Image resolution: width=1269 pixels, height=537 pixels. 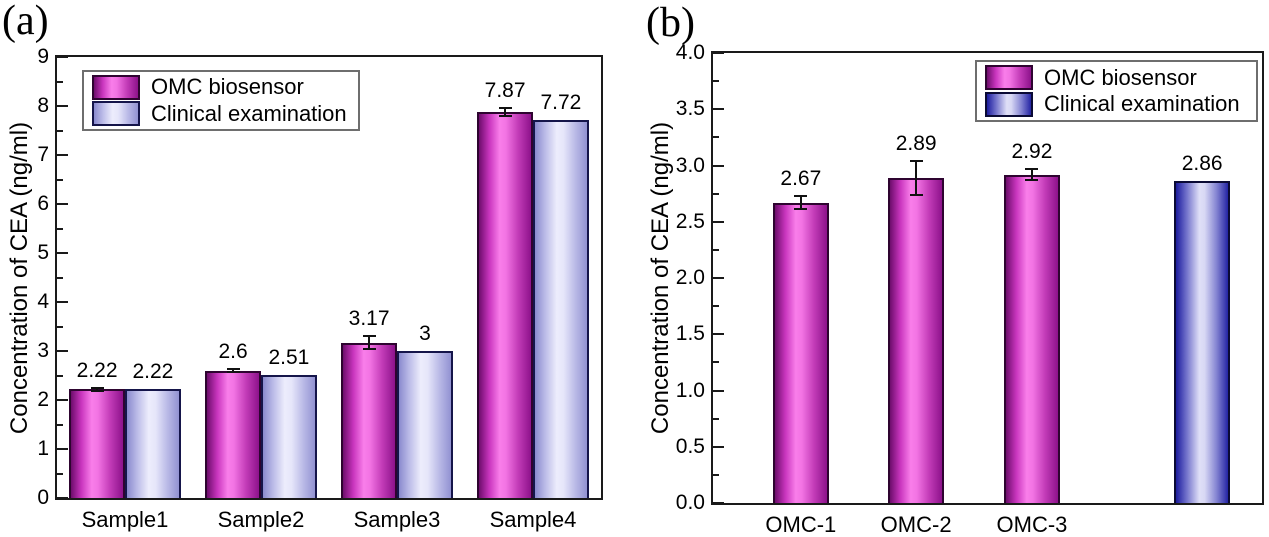 What do you see at coordinates (43, 301) in the screenshot?
I see `y-tick-label: 4` at bounding box center [43, 301].